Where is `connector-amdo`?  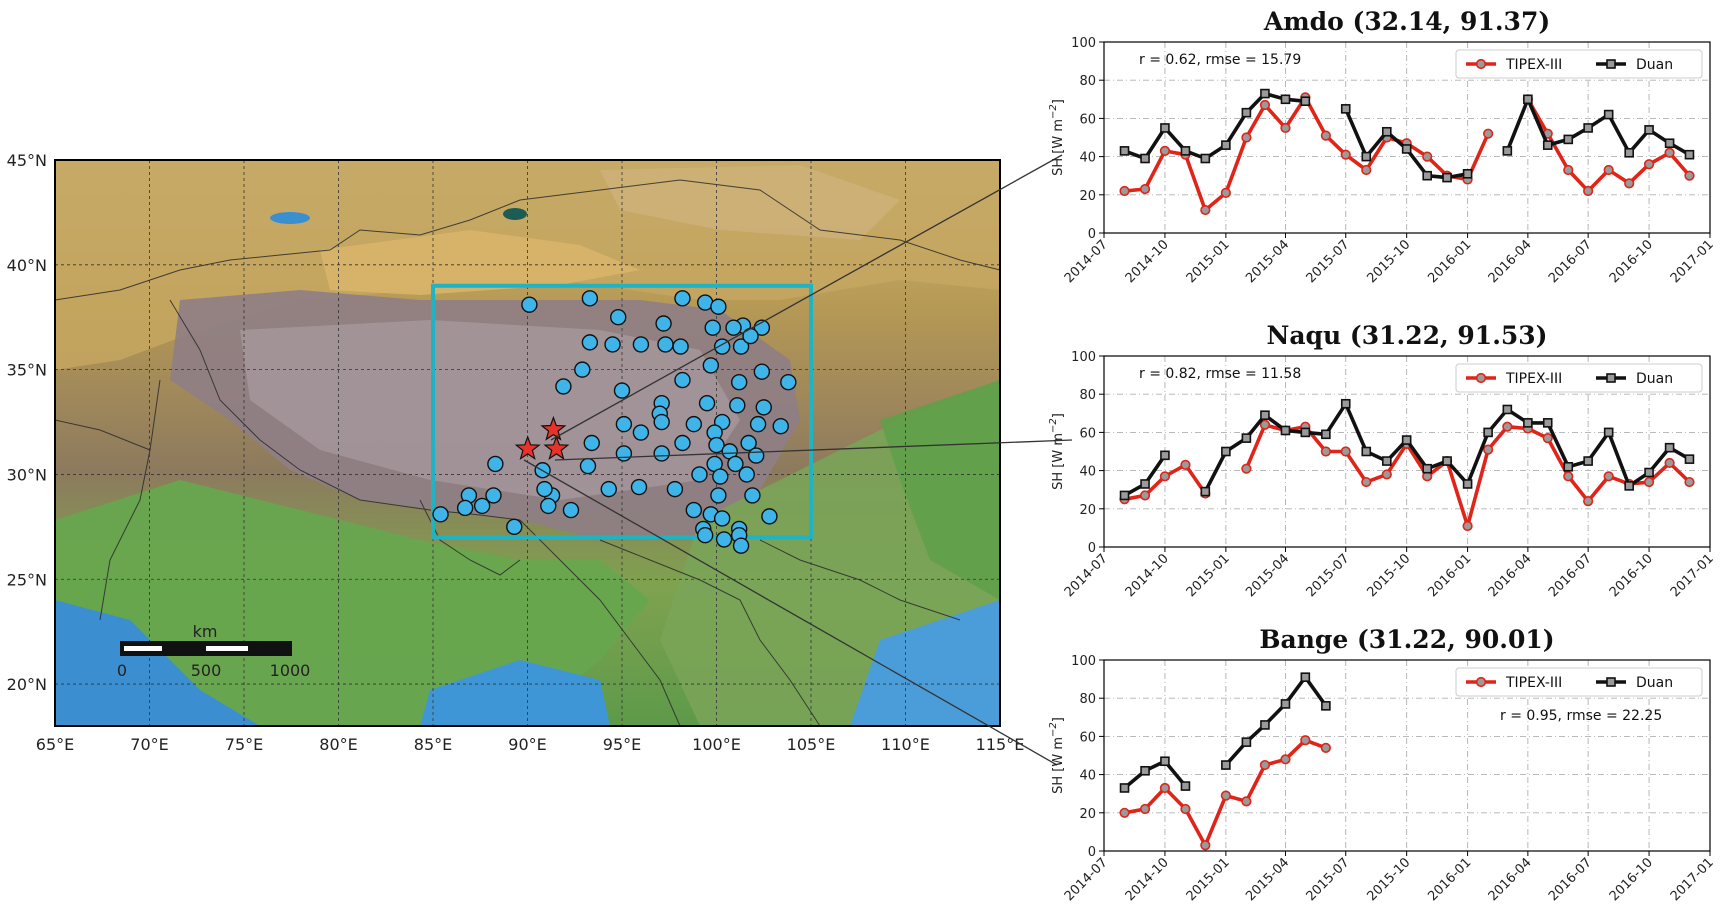
connector-amdo is located at coordinates (806, 297).